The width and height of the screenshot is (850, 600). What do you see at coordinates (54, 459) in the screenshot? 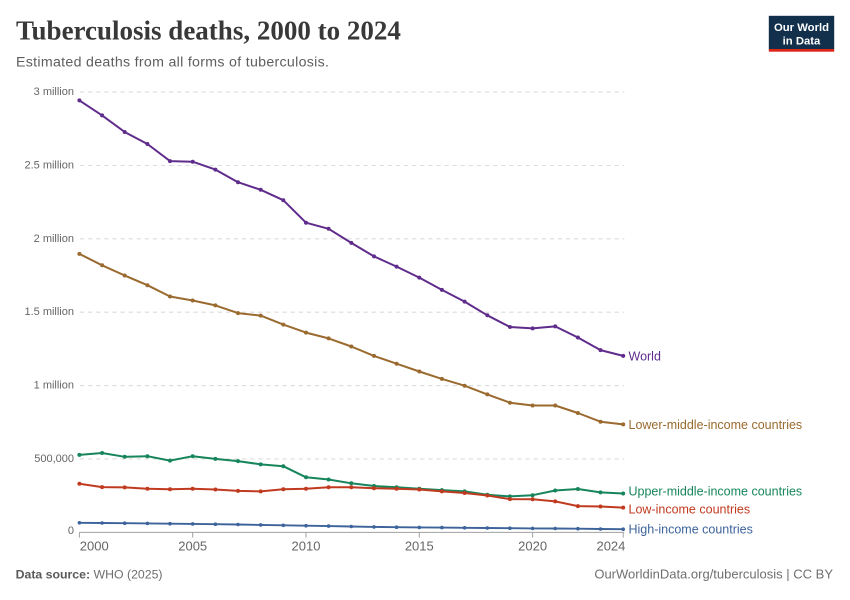
I see `svg-text: 500,000` at bounding box center [54, 459].